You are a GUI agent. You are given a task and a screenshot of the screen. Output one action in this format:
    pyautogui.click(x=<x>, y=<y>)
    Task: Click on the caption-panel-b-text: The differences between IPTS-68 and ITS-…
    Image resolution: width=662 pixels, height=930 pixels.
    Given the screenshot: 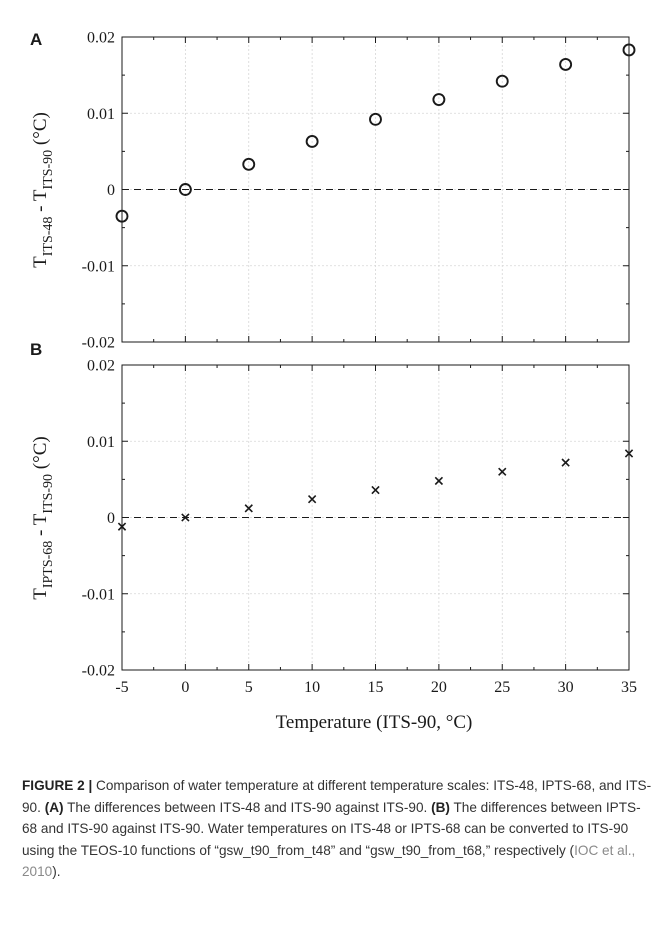 What is the action you would take?
    pyautogui.click(x=331, y=828)
    